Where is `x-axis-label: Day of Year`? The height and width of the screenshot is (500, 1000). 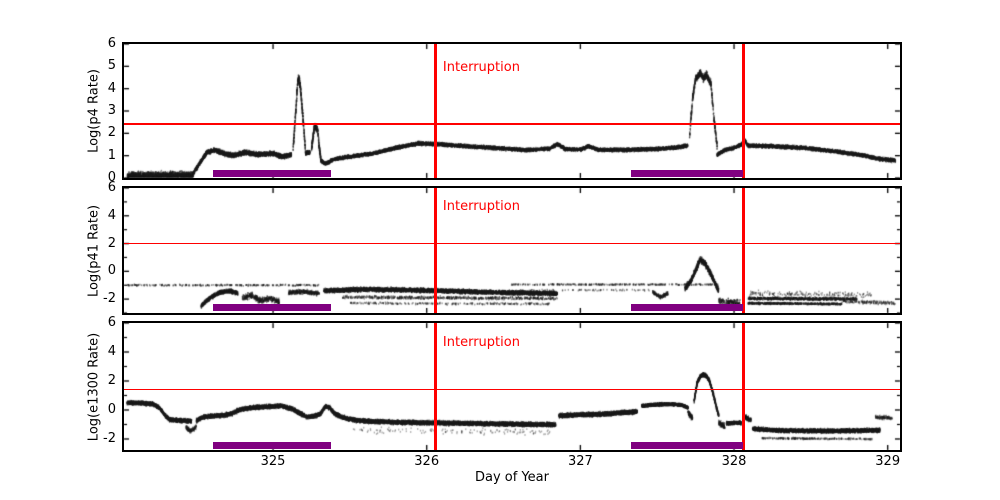 x-axis-label: Day of Year is located at coordinates (512, 477).